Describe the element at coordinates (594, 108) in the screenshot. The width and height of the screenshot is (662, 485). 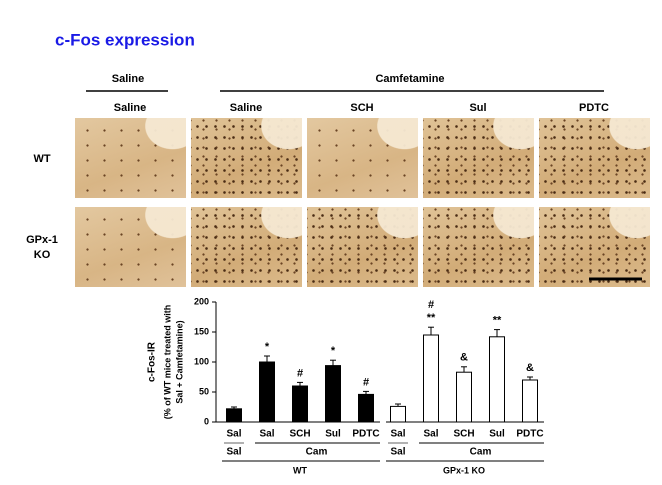
I see `column-label: PDTC` at that location.